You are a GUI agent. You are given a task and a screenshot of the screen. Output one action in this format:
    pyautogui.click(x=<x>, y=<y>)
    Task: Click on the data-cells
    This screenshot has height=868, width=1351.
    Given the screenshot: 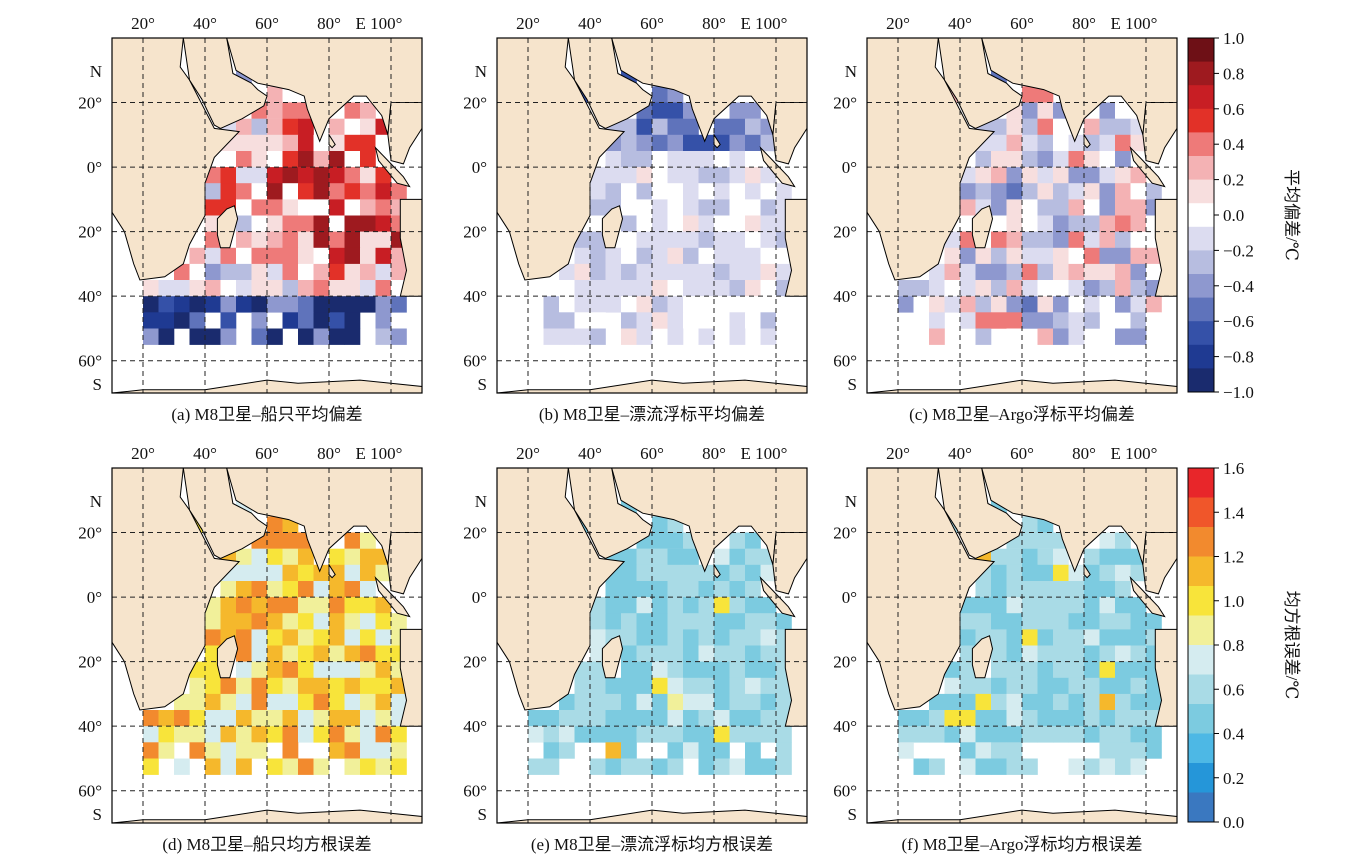 What is the action you would take?
    pyautogui.click(x=660, y=637)
    